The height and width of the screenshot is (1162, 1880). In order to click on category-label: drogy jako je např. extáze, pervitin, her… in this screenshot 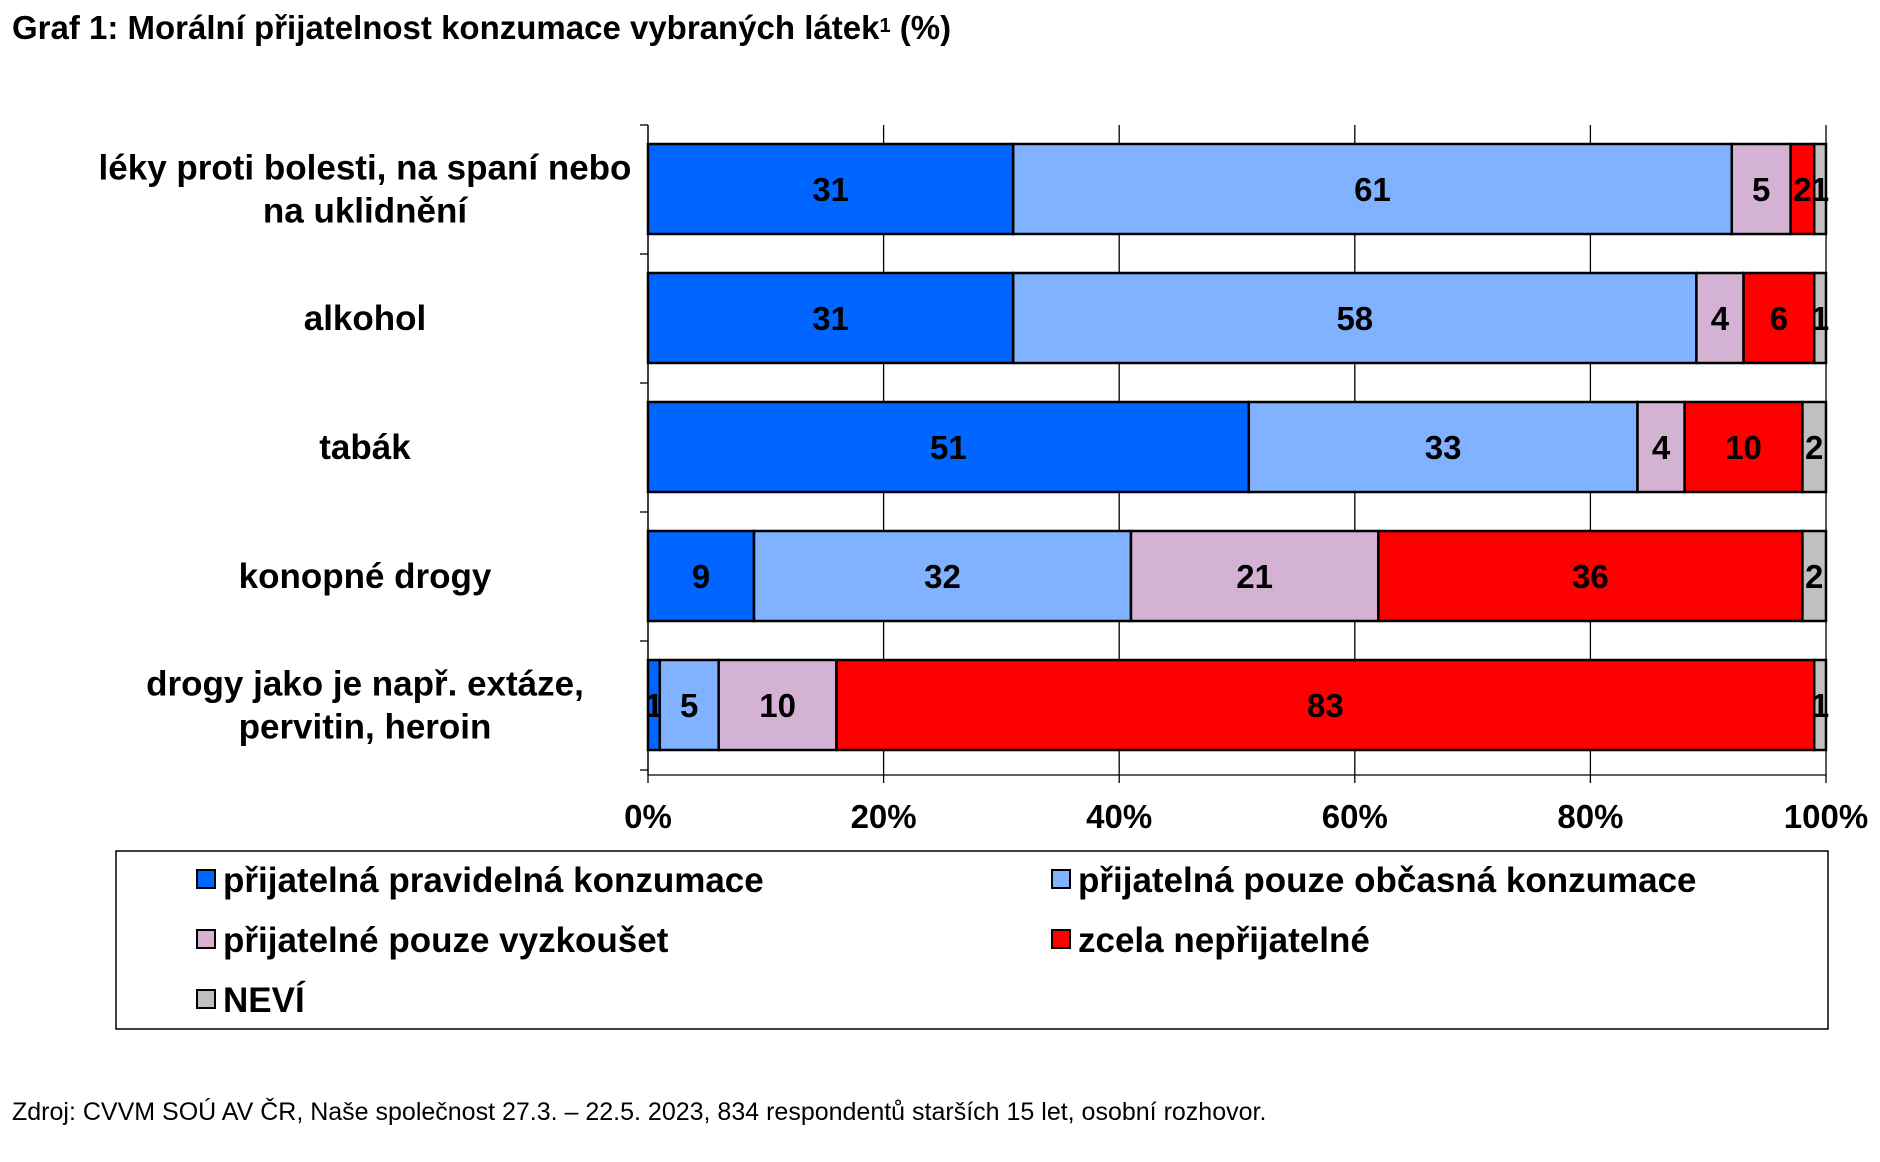, I will do `click(365, 706)`.